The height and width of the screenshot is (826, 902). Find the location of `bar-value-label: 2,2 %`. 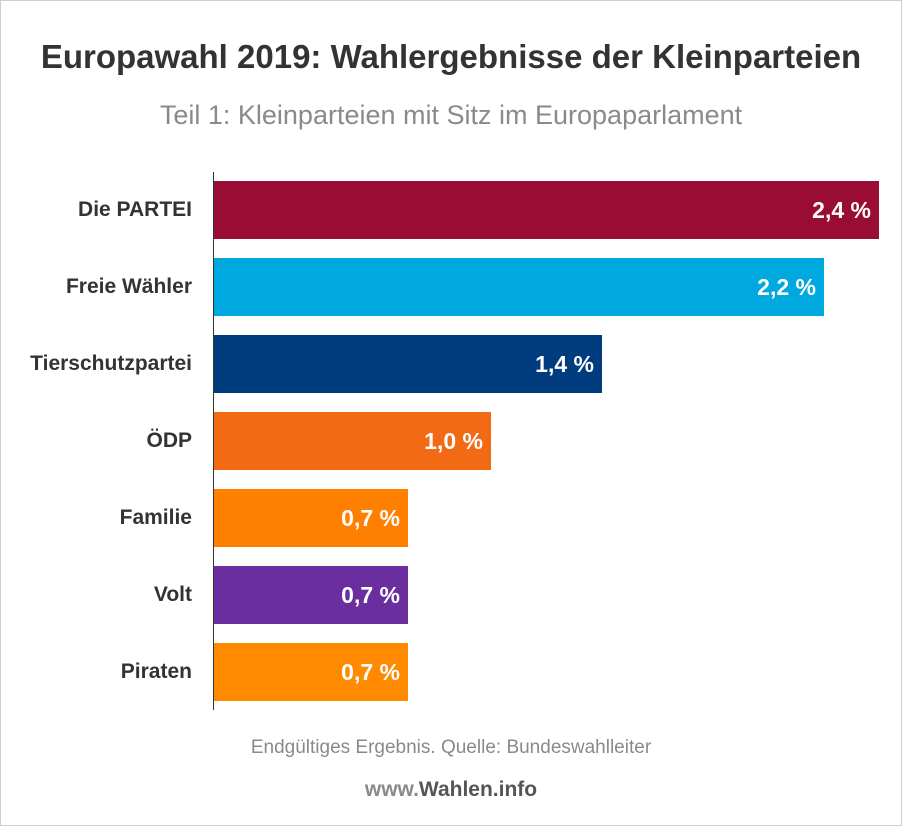

bar-value-label: 2,2 % is located at coordinates (786, 287).